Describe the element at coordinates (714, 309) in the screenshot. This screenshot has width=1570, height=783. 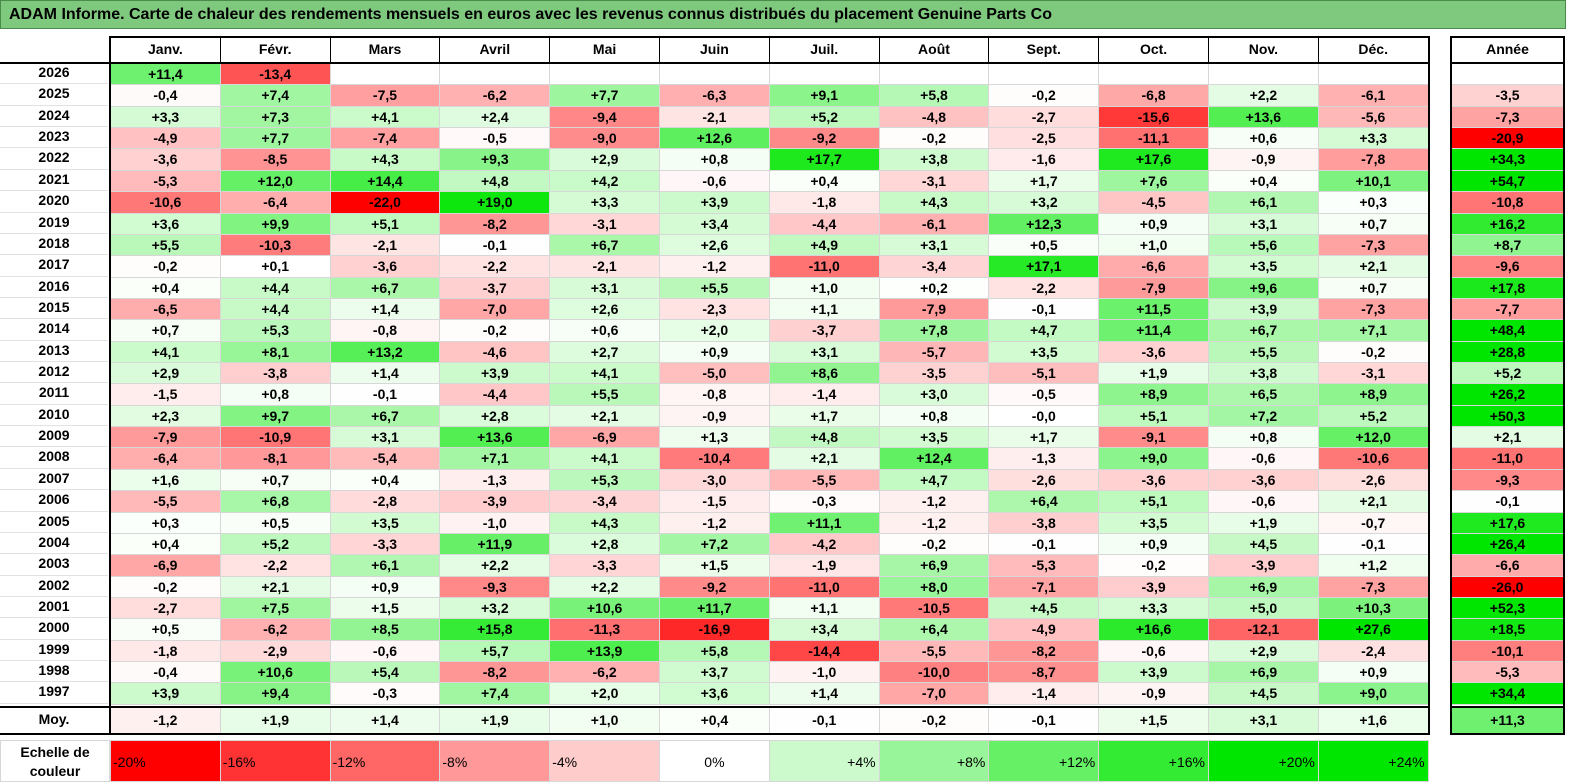
I see `heatmap-cell: -2,3` at that location.